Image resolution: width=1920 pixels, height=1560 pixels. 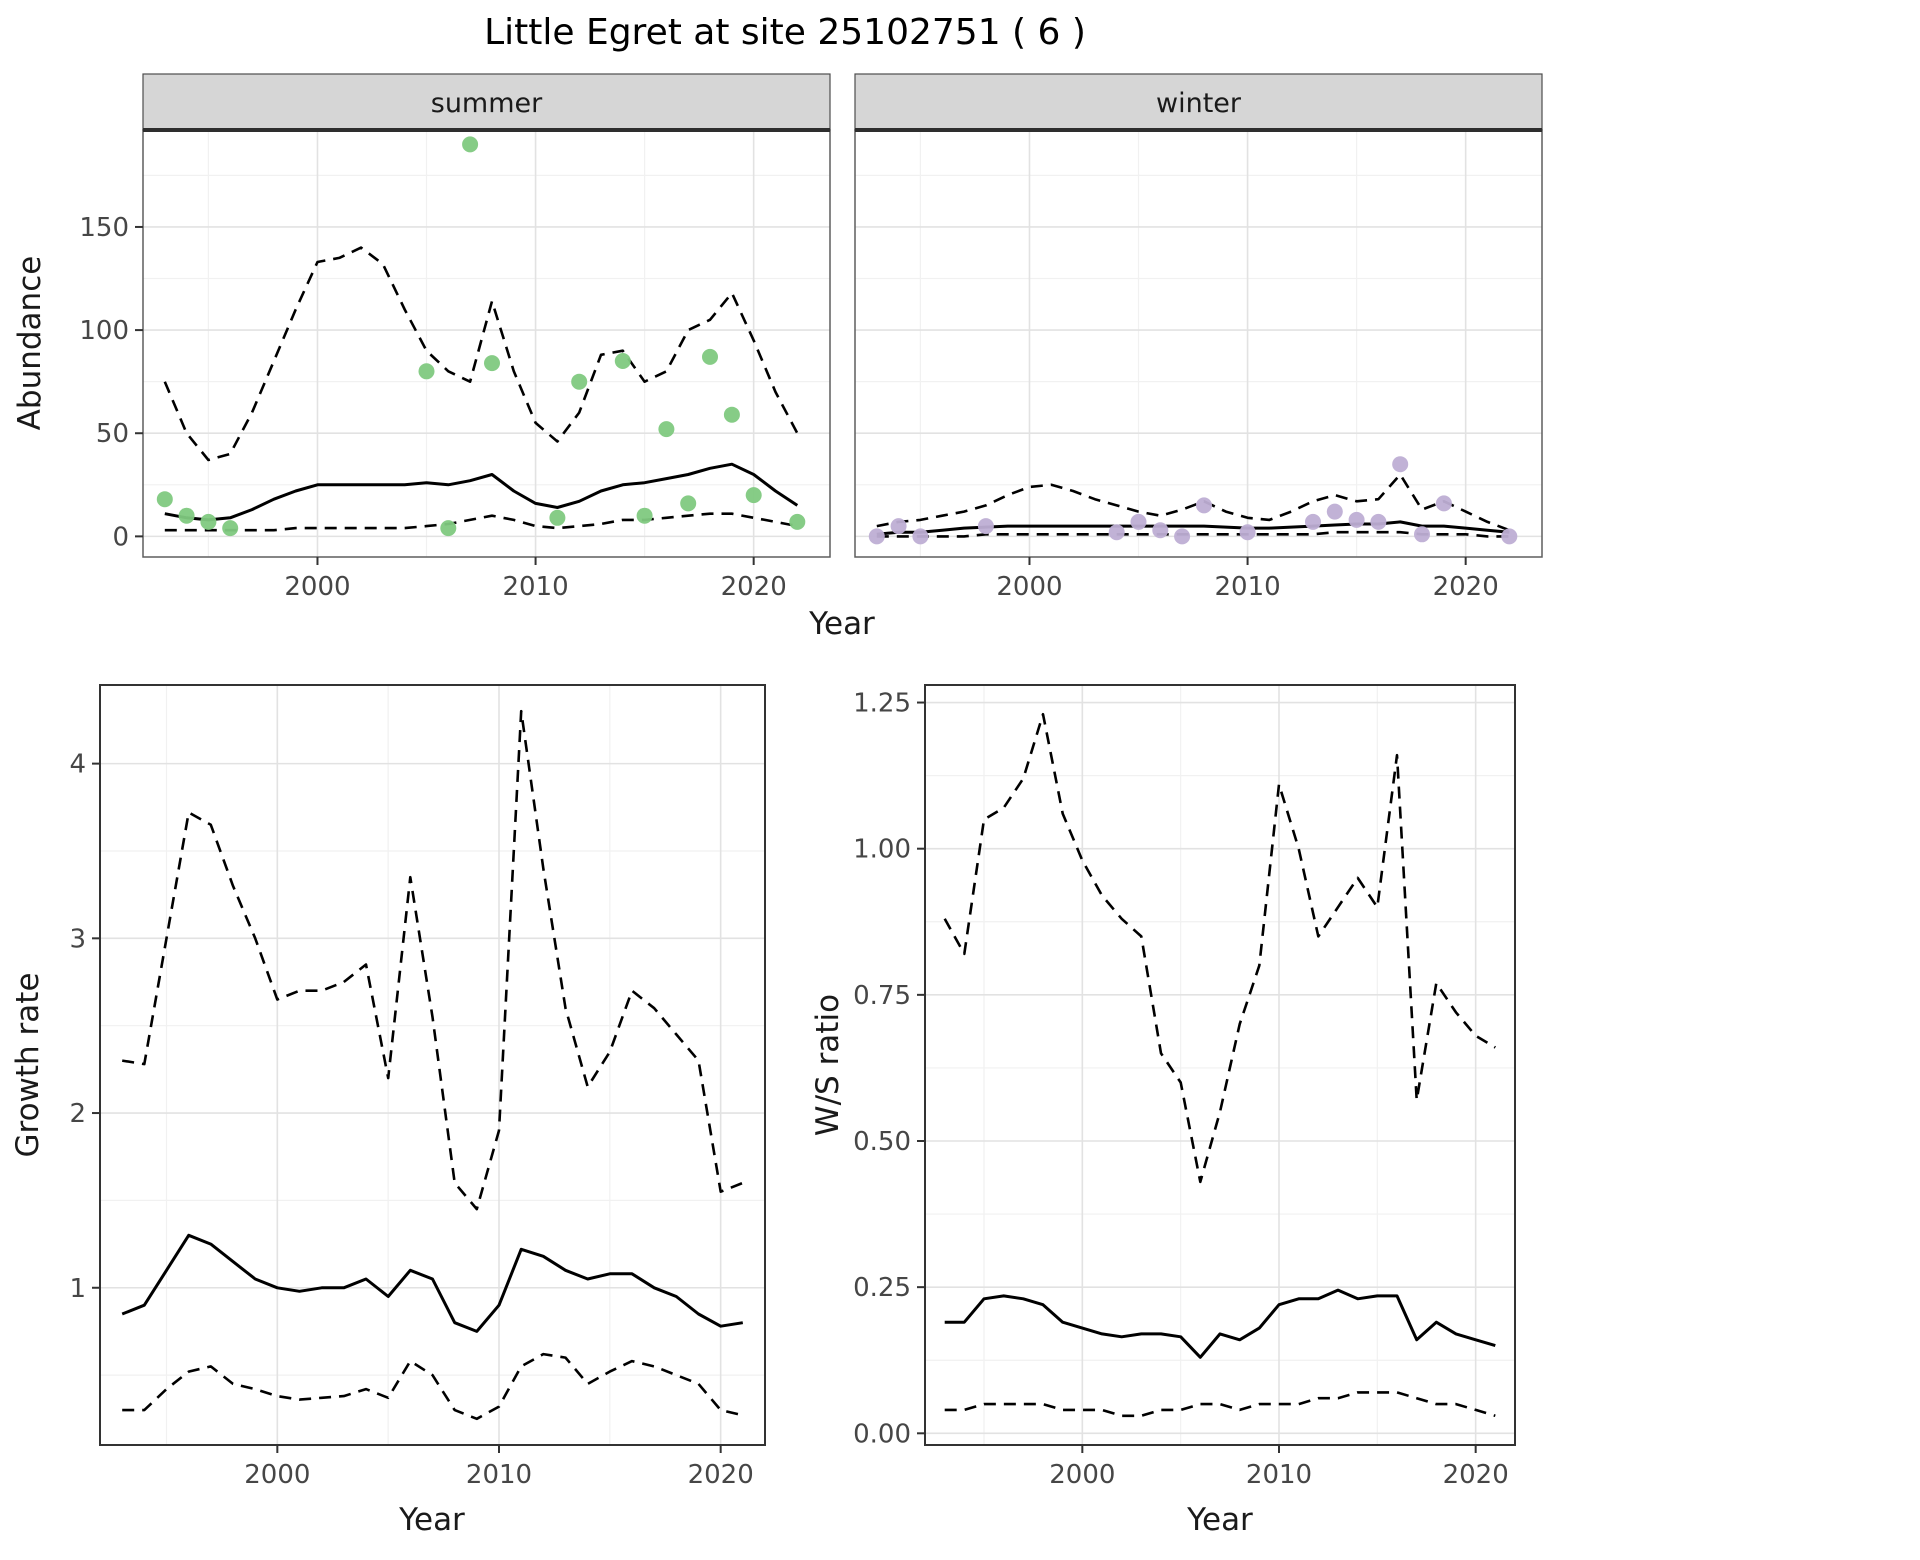 What do you see at coordinates (882, 704) in the screenshot?
I see `y-tick-label: 1.25` at bounding box center [882, 704].